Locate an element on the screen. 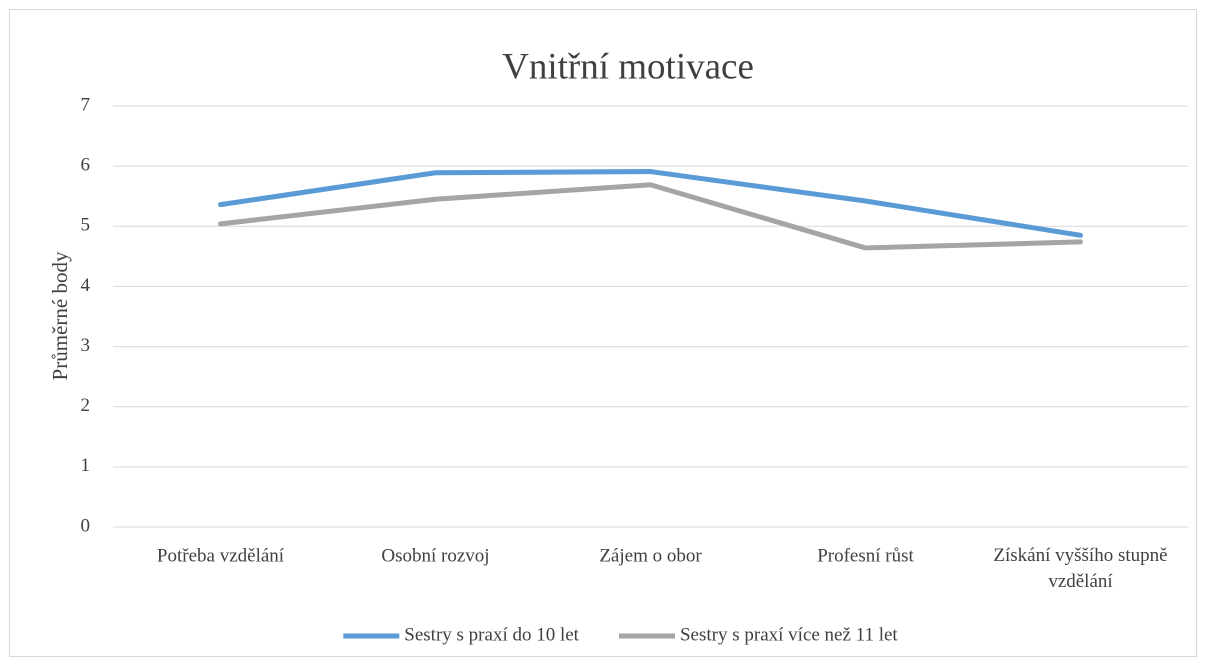 This screenshot has width=1206, height=666. y-tick-label: 6 is located at coordinates (86, 165).